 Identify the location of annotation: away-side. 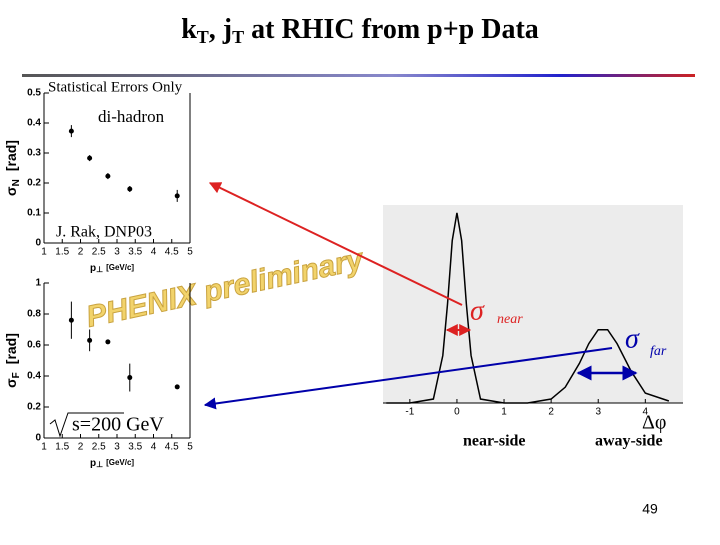
(629, 441).